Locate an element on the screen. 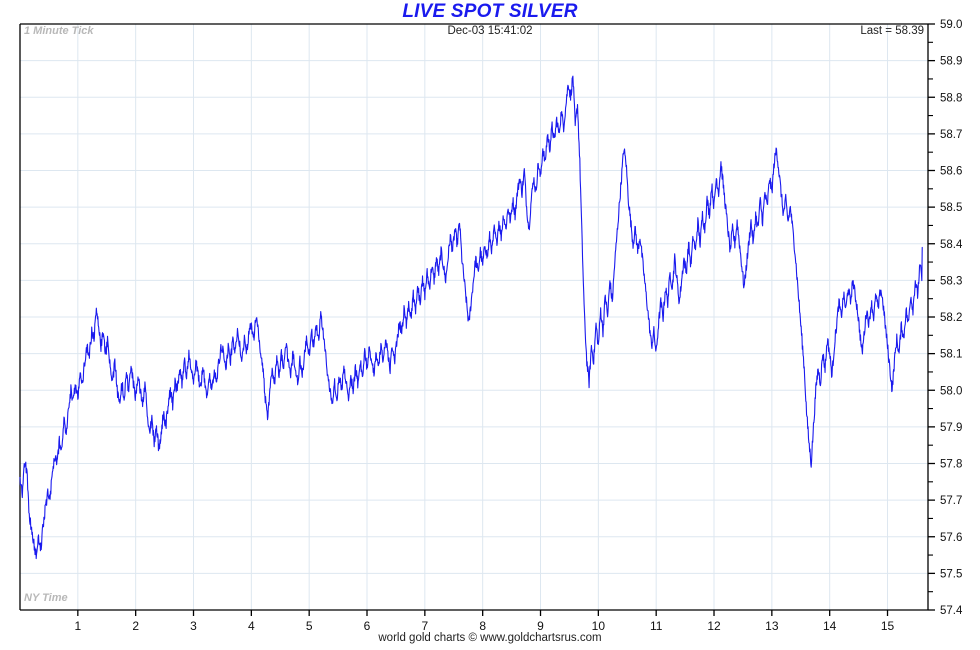 Image resolution: width=980 pixels, height=650 pixels. svg-text: 58.5 is located at coordinates (951, 208).